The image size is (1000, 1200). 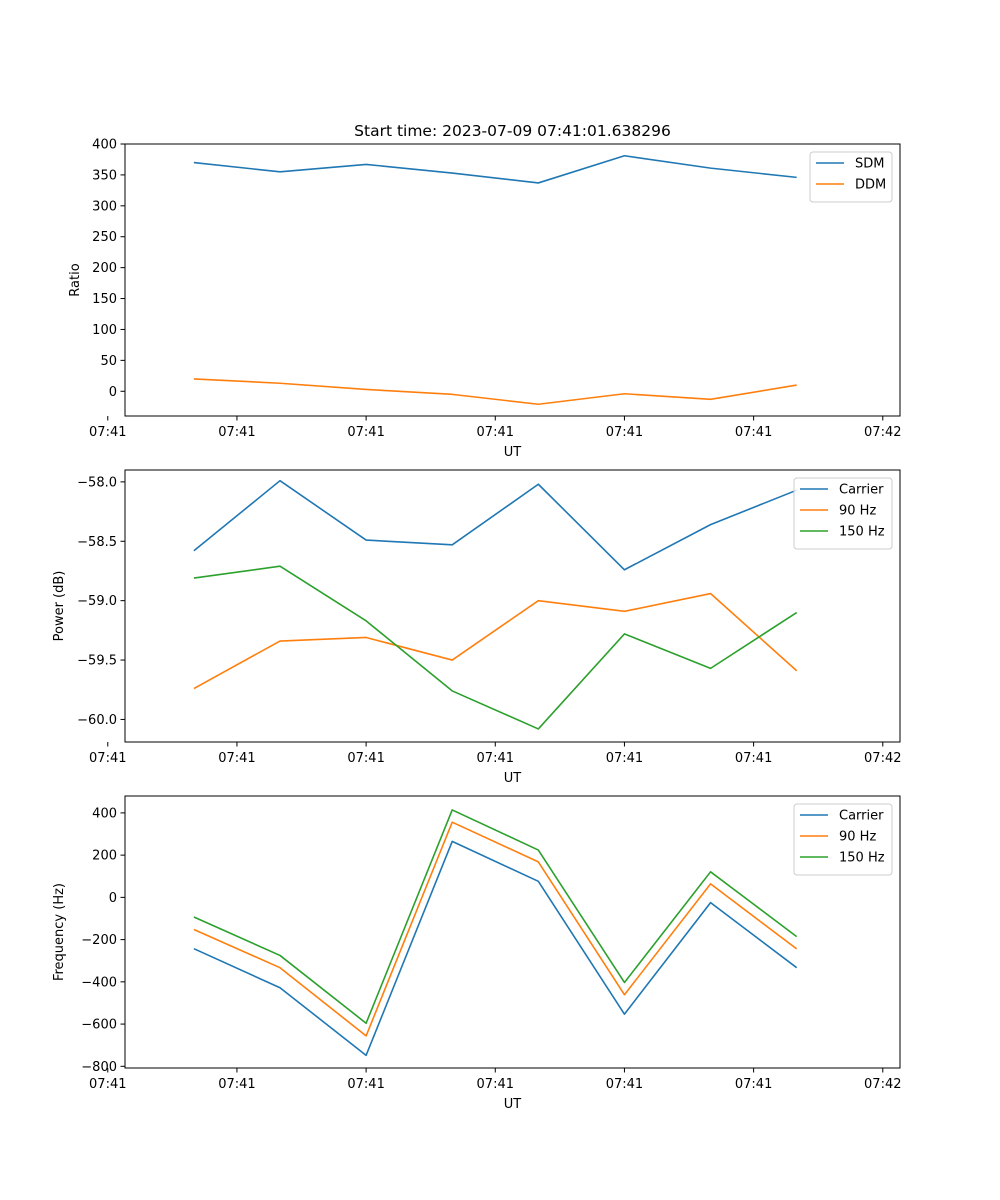 What do you see at coordinates (882, 758) in the screenshot?
I see `power-xtick-label: 07:42` at bounding box center [882, 758].